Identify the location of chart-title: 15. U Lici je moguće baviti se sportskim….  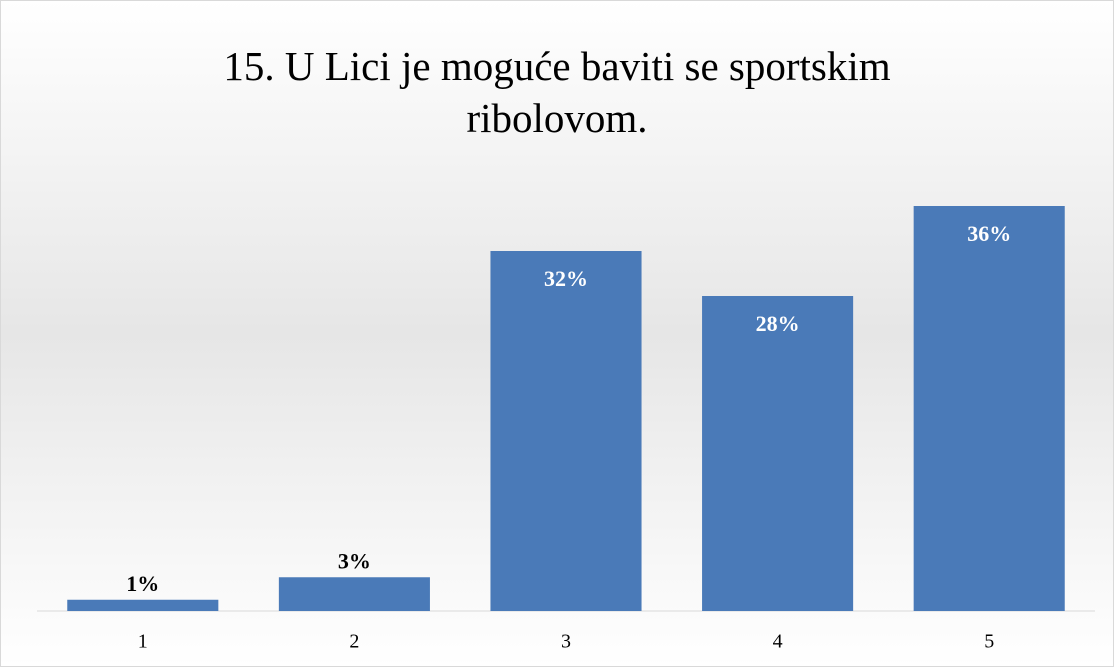
(557, 92).